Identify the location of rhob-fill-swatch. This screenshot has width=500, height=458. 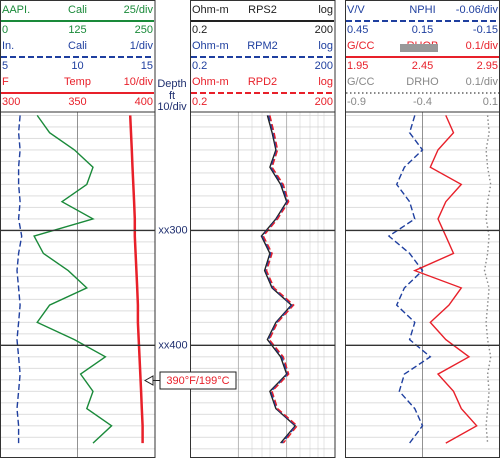
(419, 48).